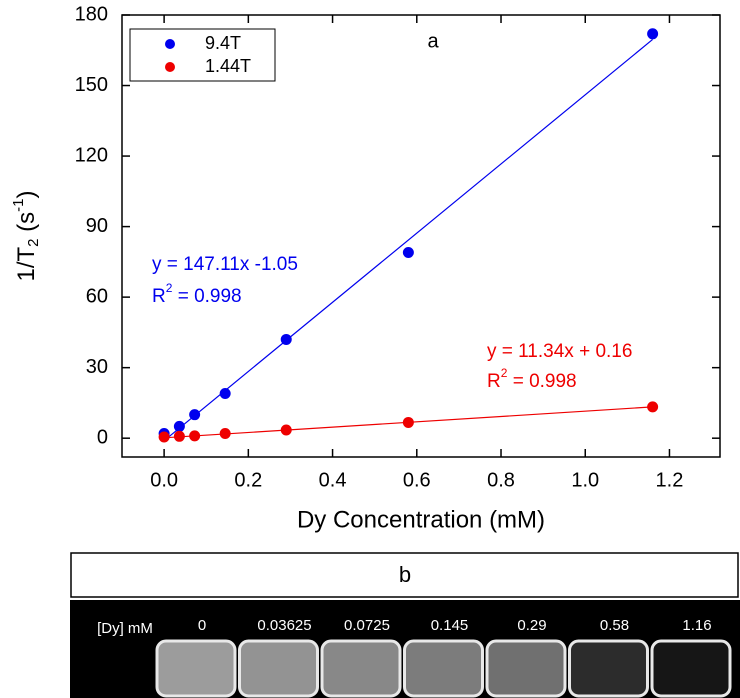  What do you see at coordinates (26, 264) in the screenshot?
I see `y-title-main: 1/T` at bounding box center [26, 264].